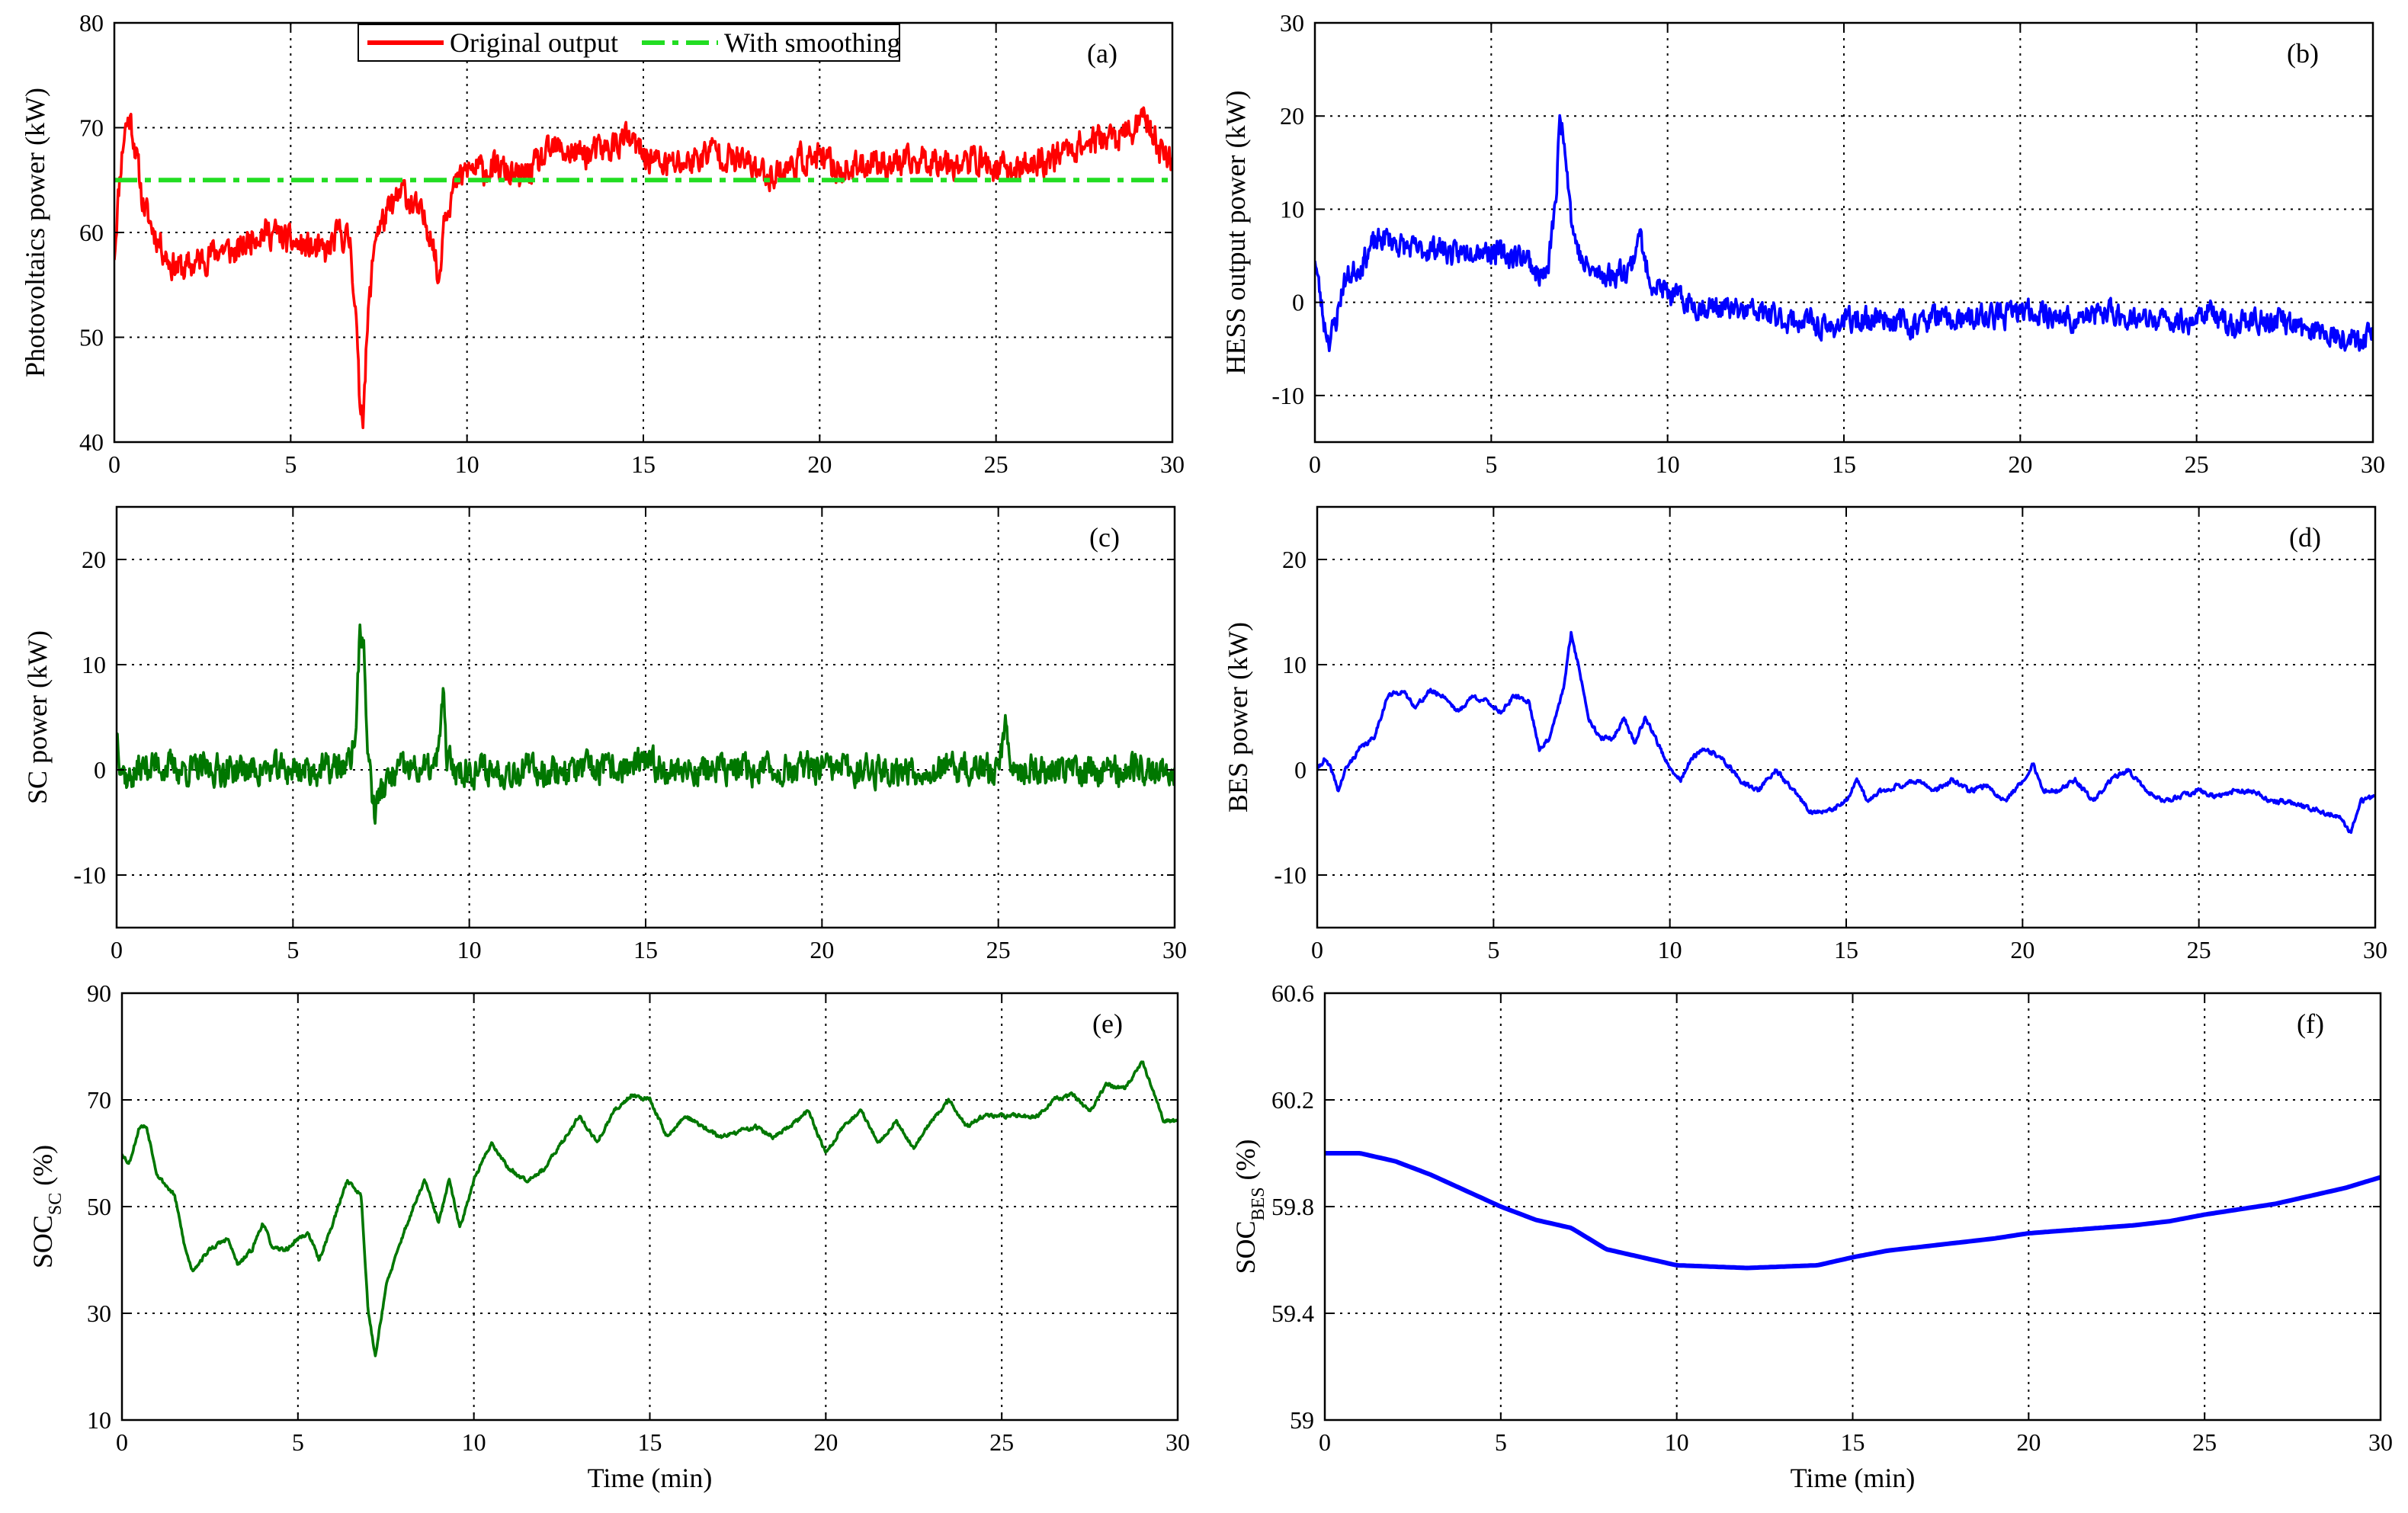  What do you see at coordinates (1104, 537) in the screenshot?
I see `panel-label: (c)` at bounding box center [1104, 537].